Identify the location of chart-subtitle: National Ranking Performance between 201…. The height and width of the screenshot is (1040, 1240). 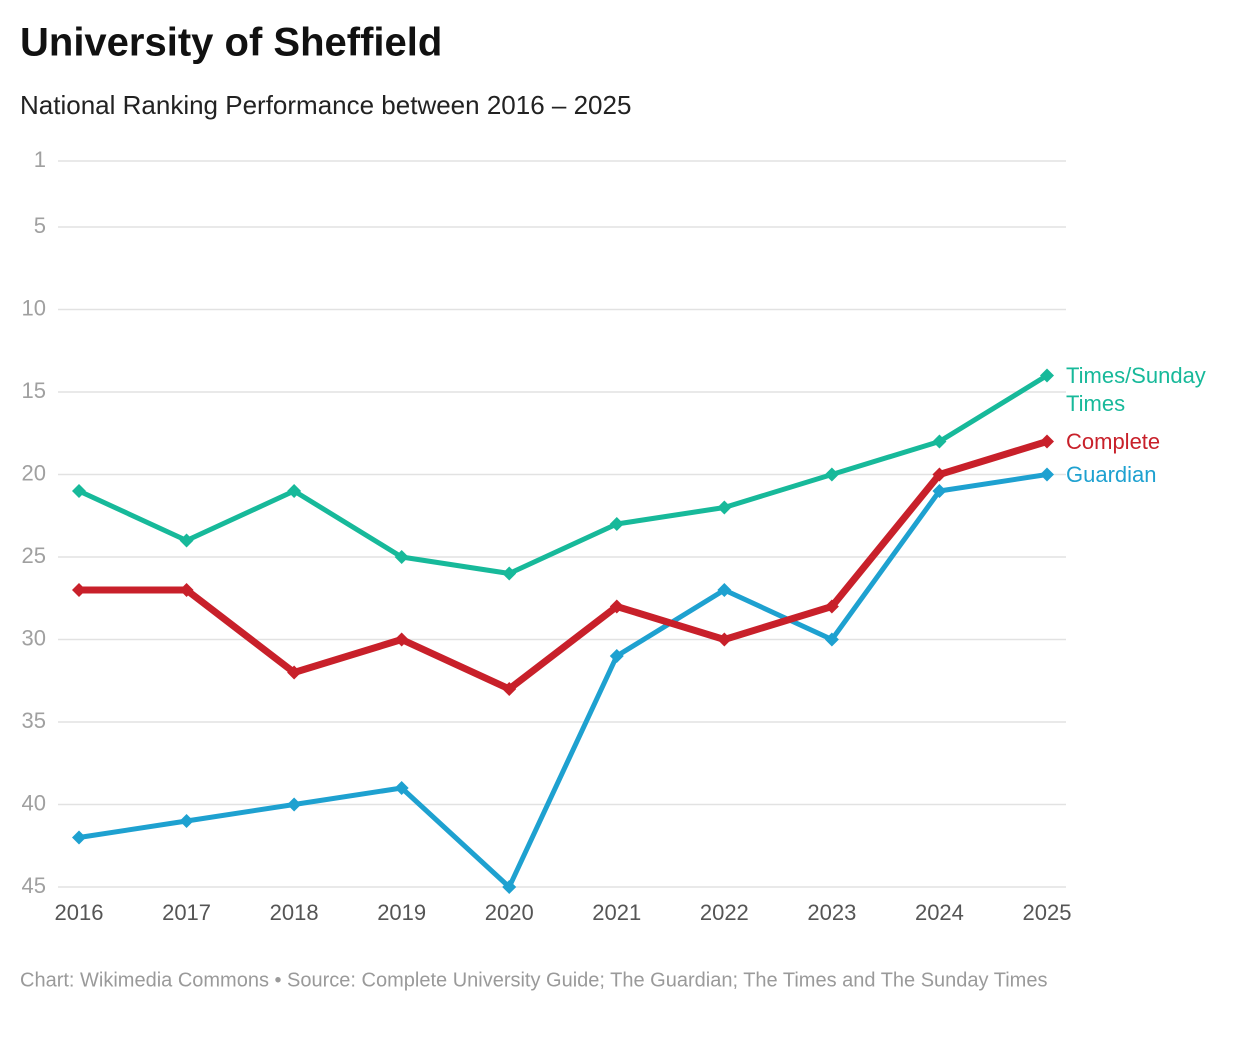
(325, 105).